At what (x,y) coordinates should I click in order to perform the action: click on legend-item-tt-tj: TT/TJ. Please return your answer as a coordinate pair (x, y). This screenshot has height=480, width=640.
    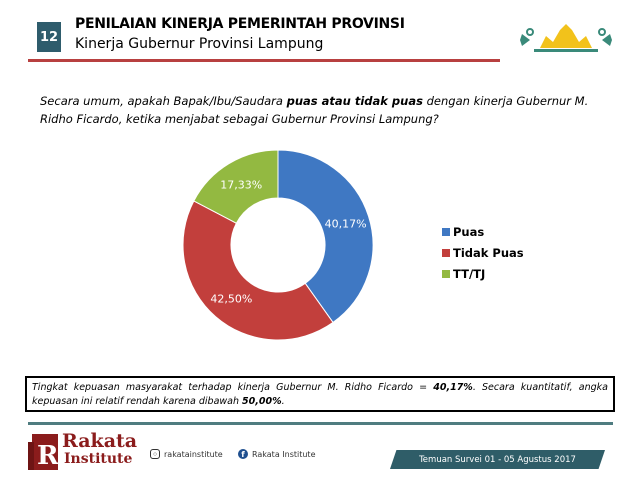
    Looking at the image, I should click on (483, 273).